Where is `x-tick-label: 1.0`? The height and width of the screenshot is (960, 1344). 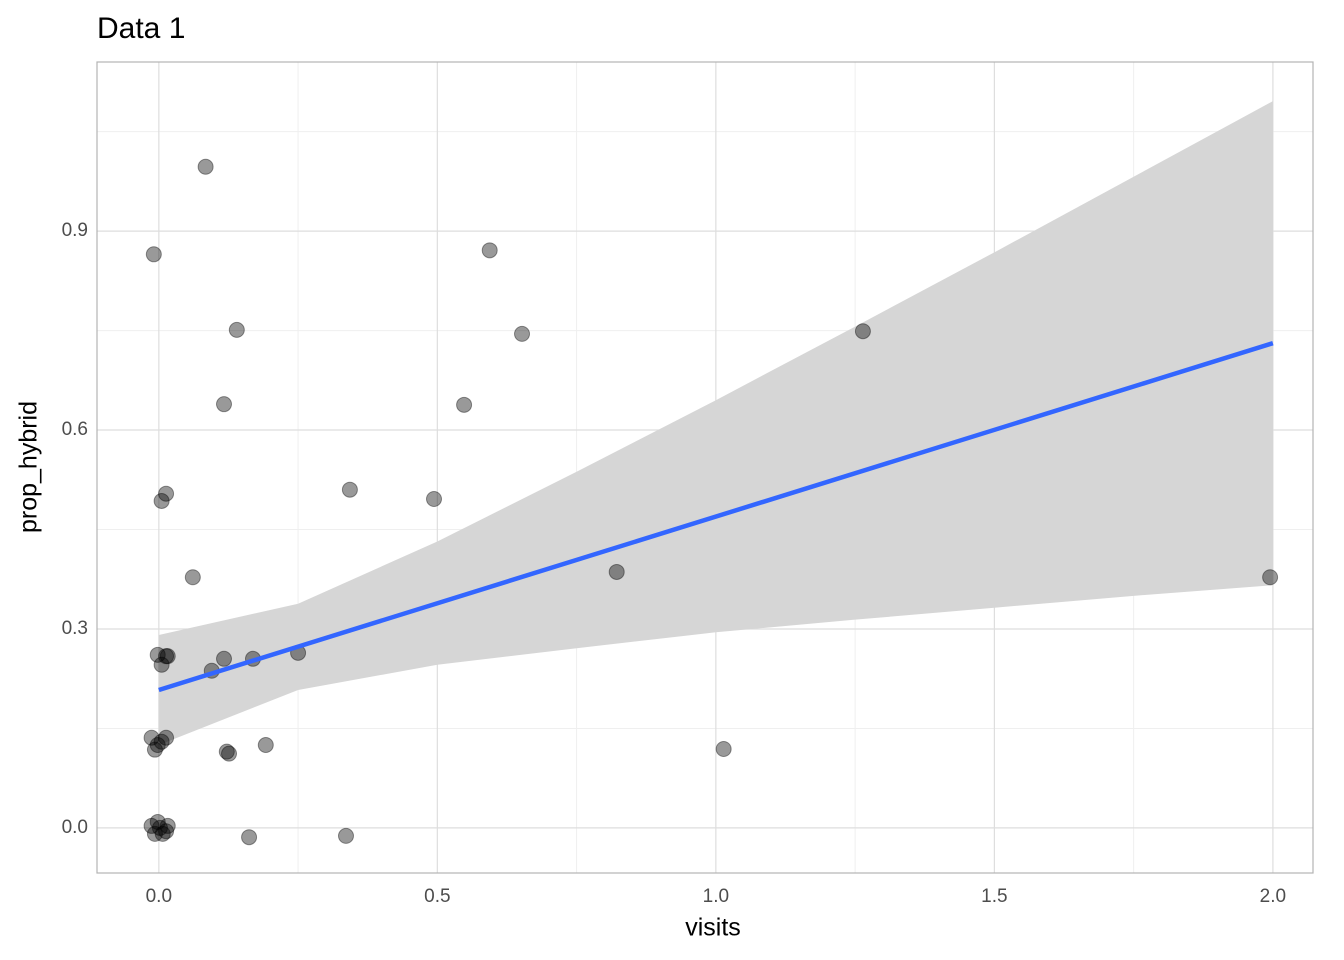 x-tick-label: 1.0 is located at coordinates (716, 896).